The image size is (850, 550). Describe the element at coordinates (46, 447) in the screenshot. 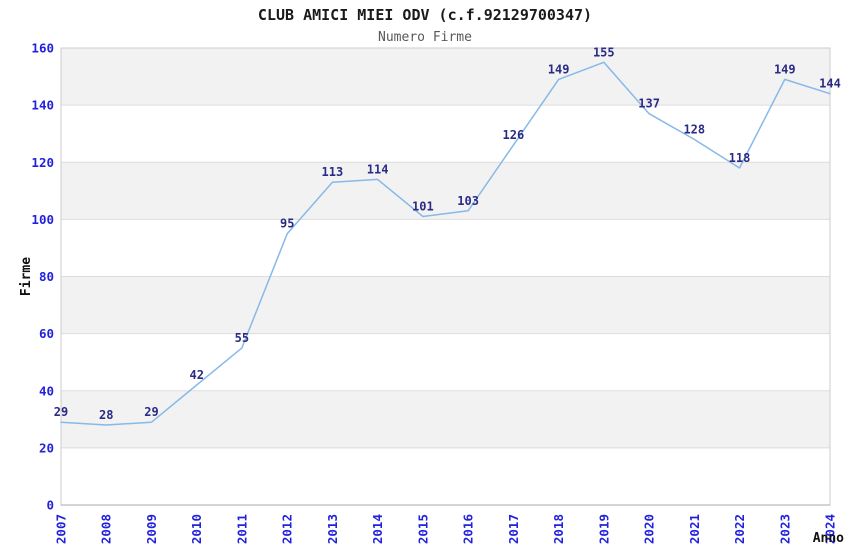

I see `y-tick-label: 20` at that location.